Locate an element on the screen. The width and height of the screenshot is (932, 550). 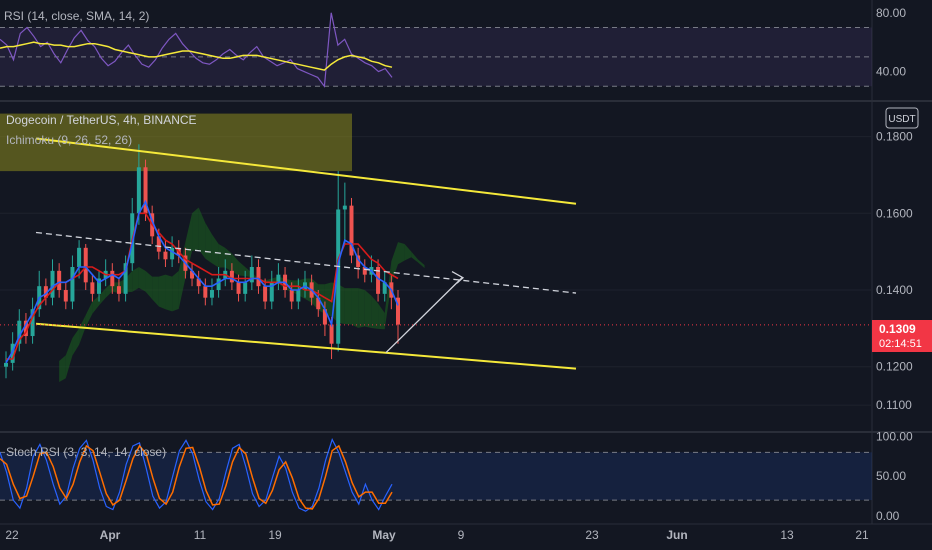
time-tick-label: 13 is located at coordinates (787, 535).